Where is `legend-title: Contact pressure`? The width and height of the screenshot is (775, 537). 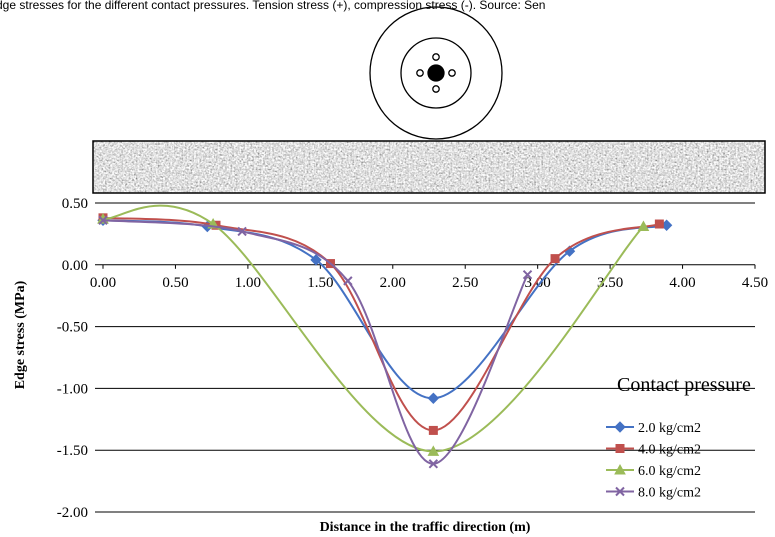 legend-title: Contact pressure is located at coordinates (684, 385).